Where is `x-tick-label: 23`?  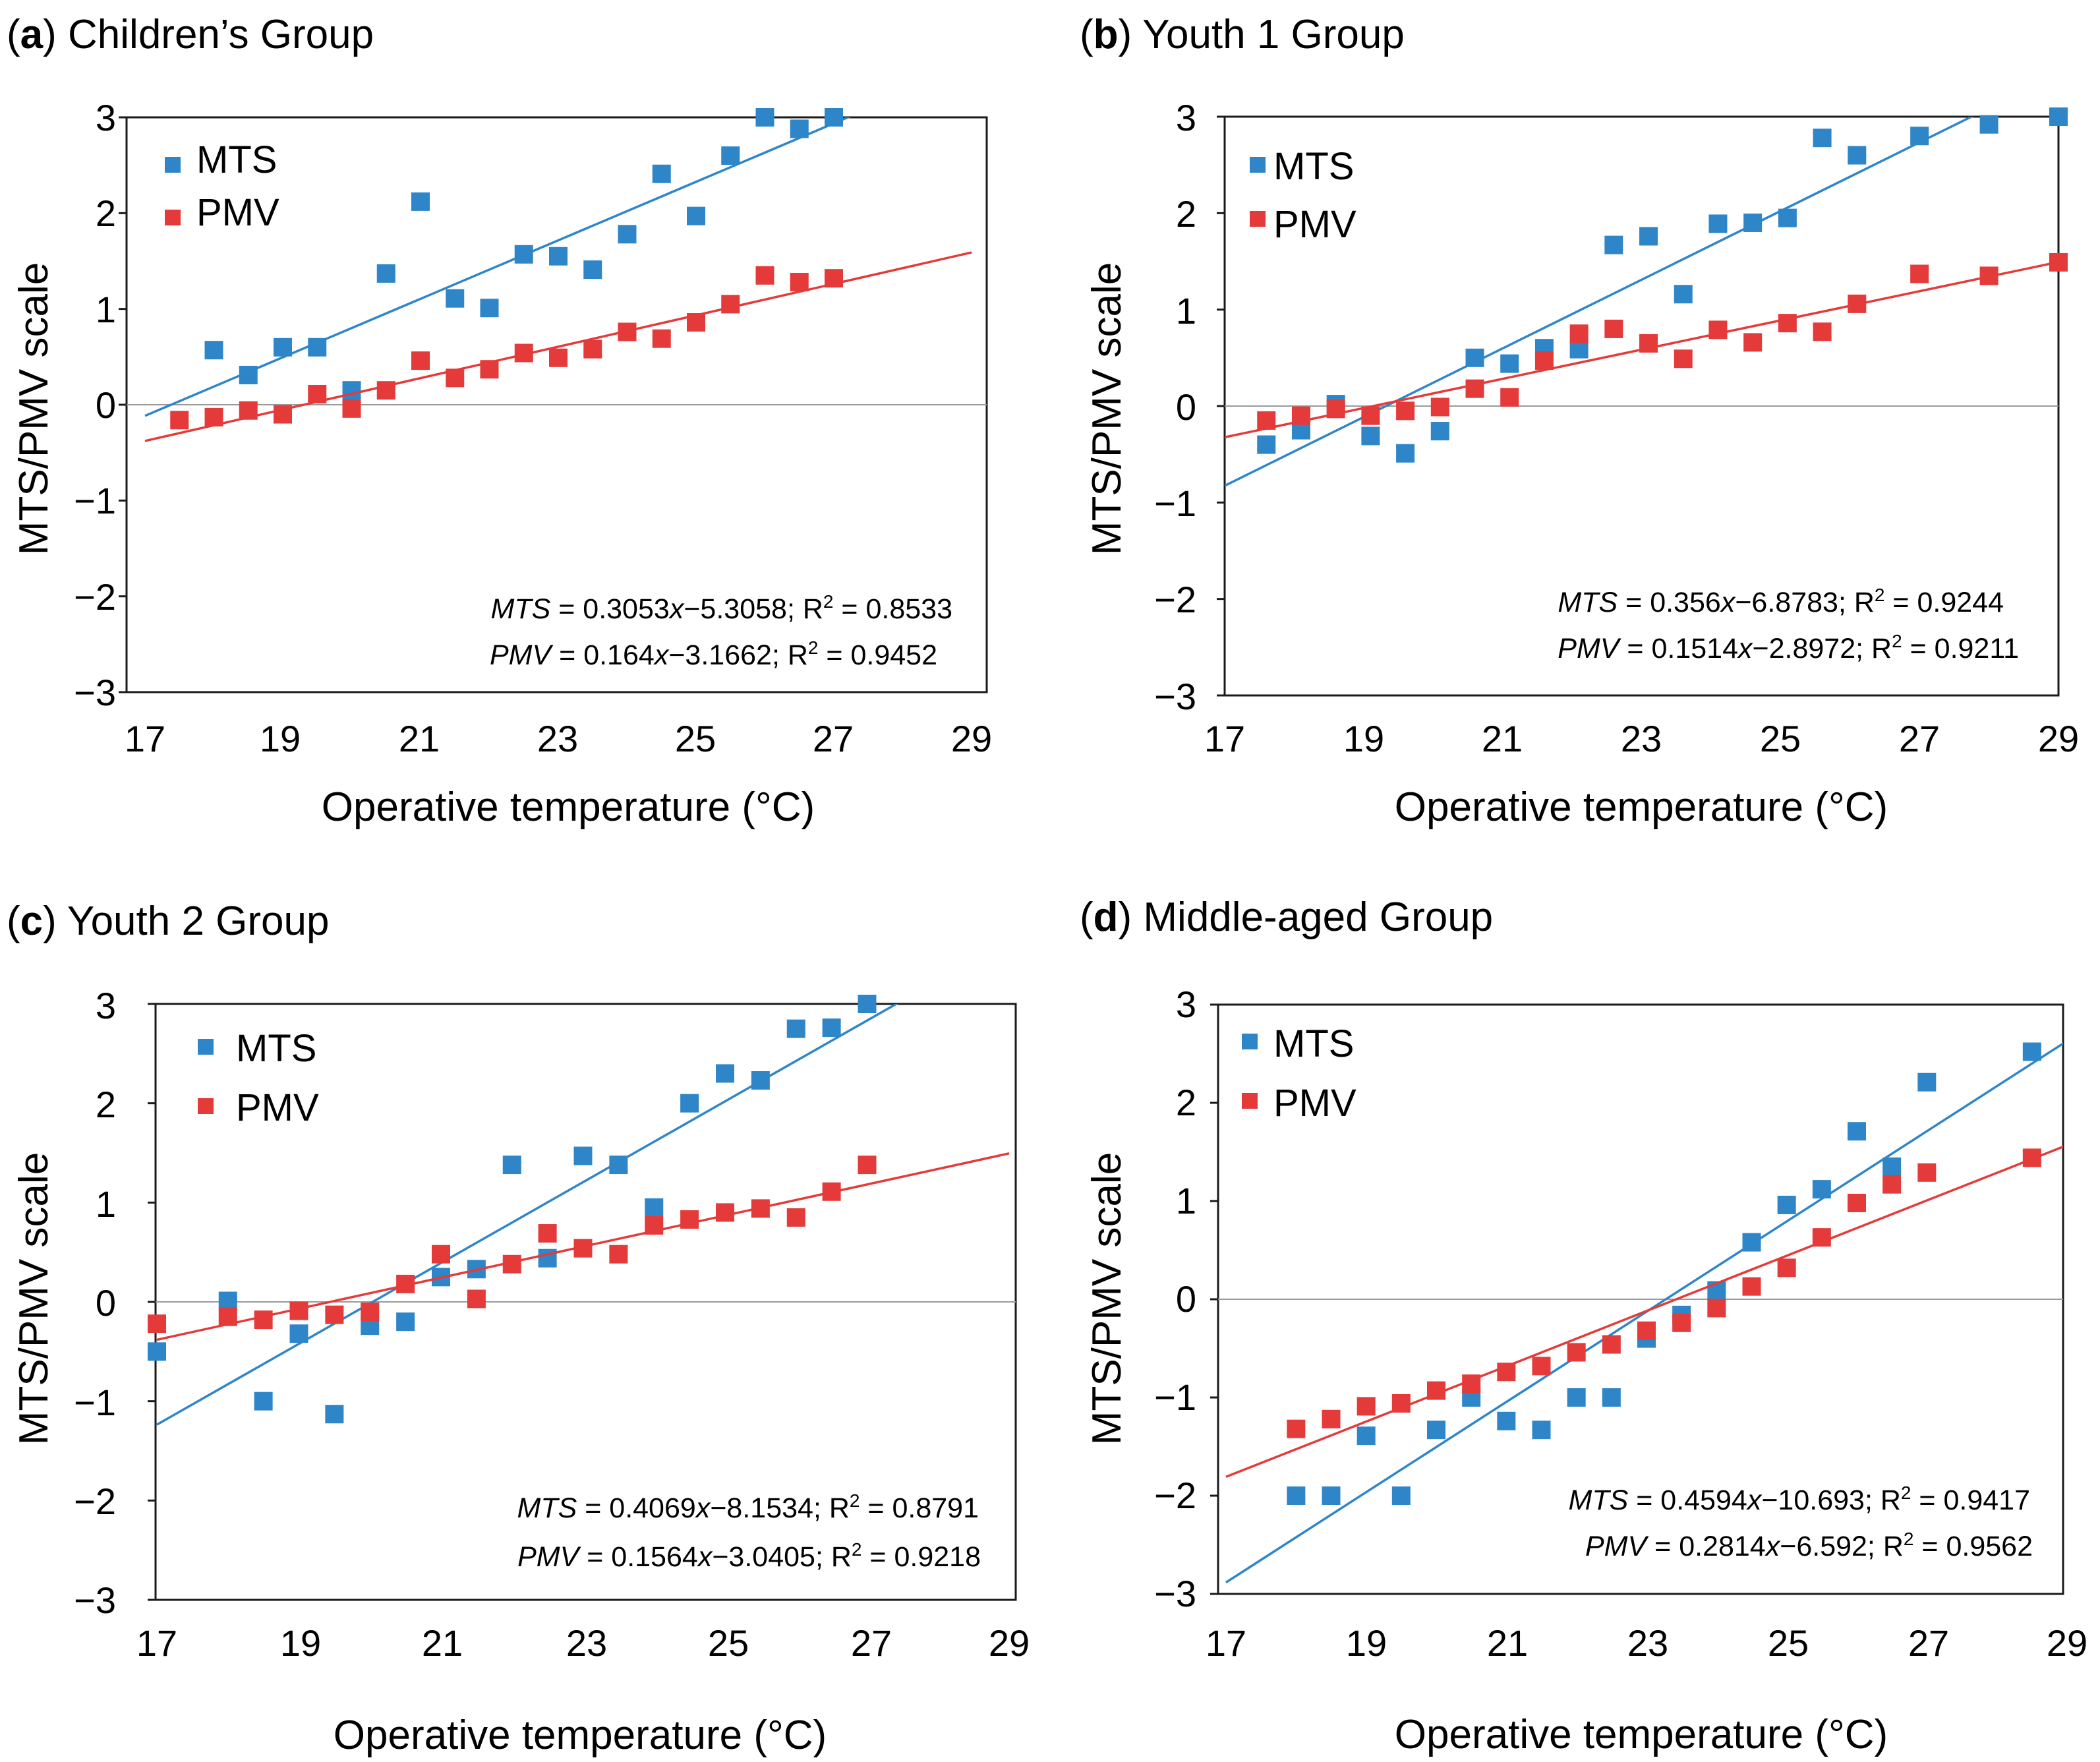 x-tick-label: 23 is located at coordinates (1641, 738).